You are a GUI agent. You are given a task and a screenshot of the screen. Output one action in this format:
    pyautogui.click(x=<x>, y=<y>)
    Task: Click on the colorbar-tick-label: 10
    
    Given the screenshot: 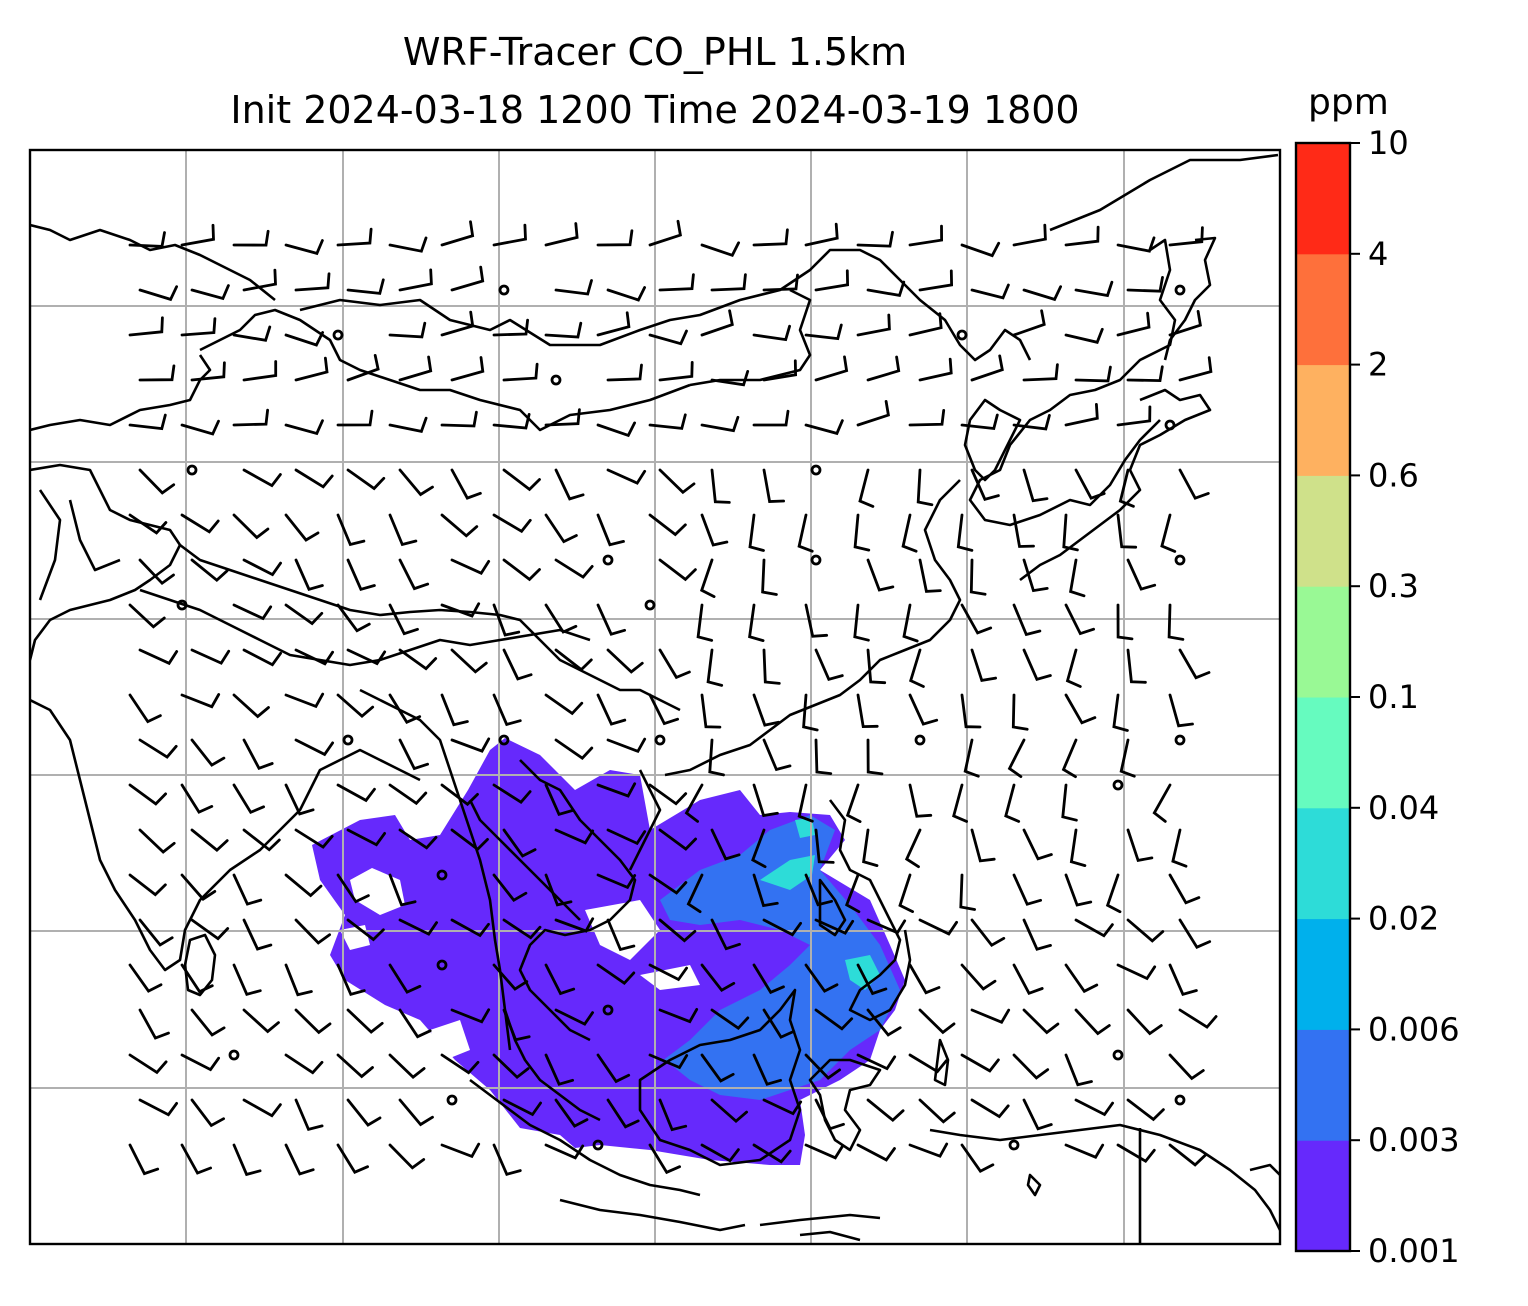 What is the action you would take?
    pyautogui.click(x=1388, y=143)
    